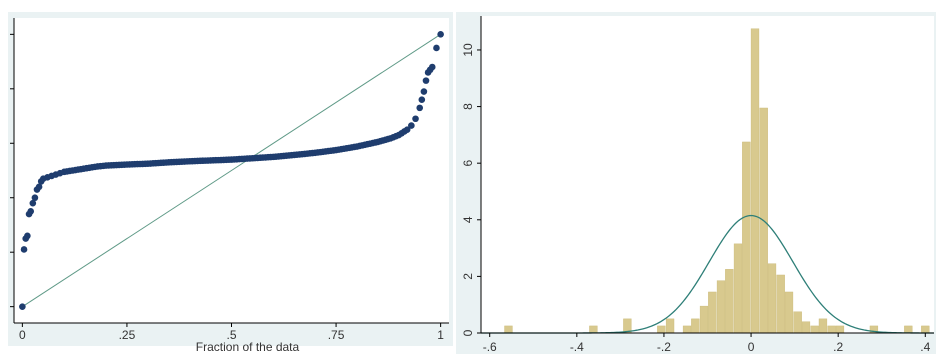 This screenshot has height=354, width=936. Describe the element at coordinates (468, 163) in the screenshot. I see `y-tick-label: 6` at that location.